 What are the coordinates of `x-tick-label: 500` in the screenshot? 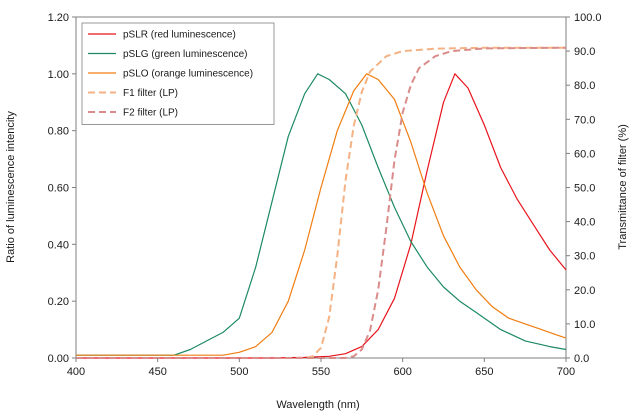 It's located at (239, 372).